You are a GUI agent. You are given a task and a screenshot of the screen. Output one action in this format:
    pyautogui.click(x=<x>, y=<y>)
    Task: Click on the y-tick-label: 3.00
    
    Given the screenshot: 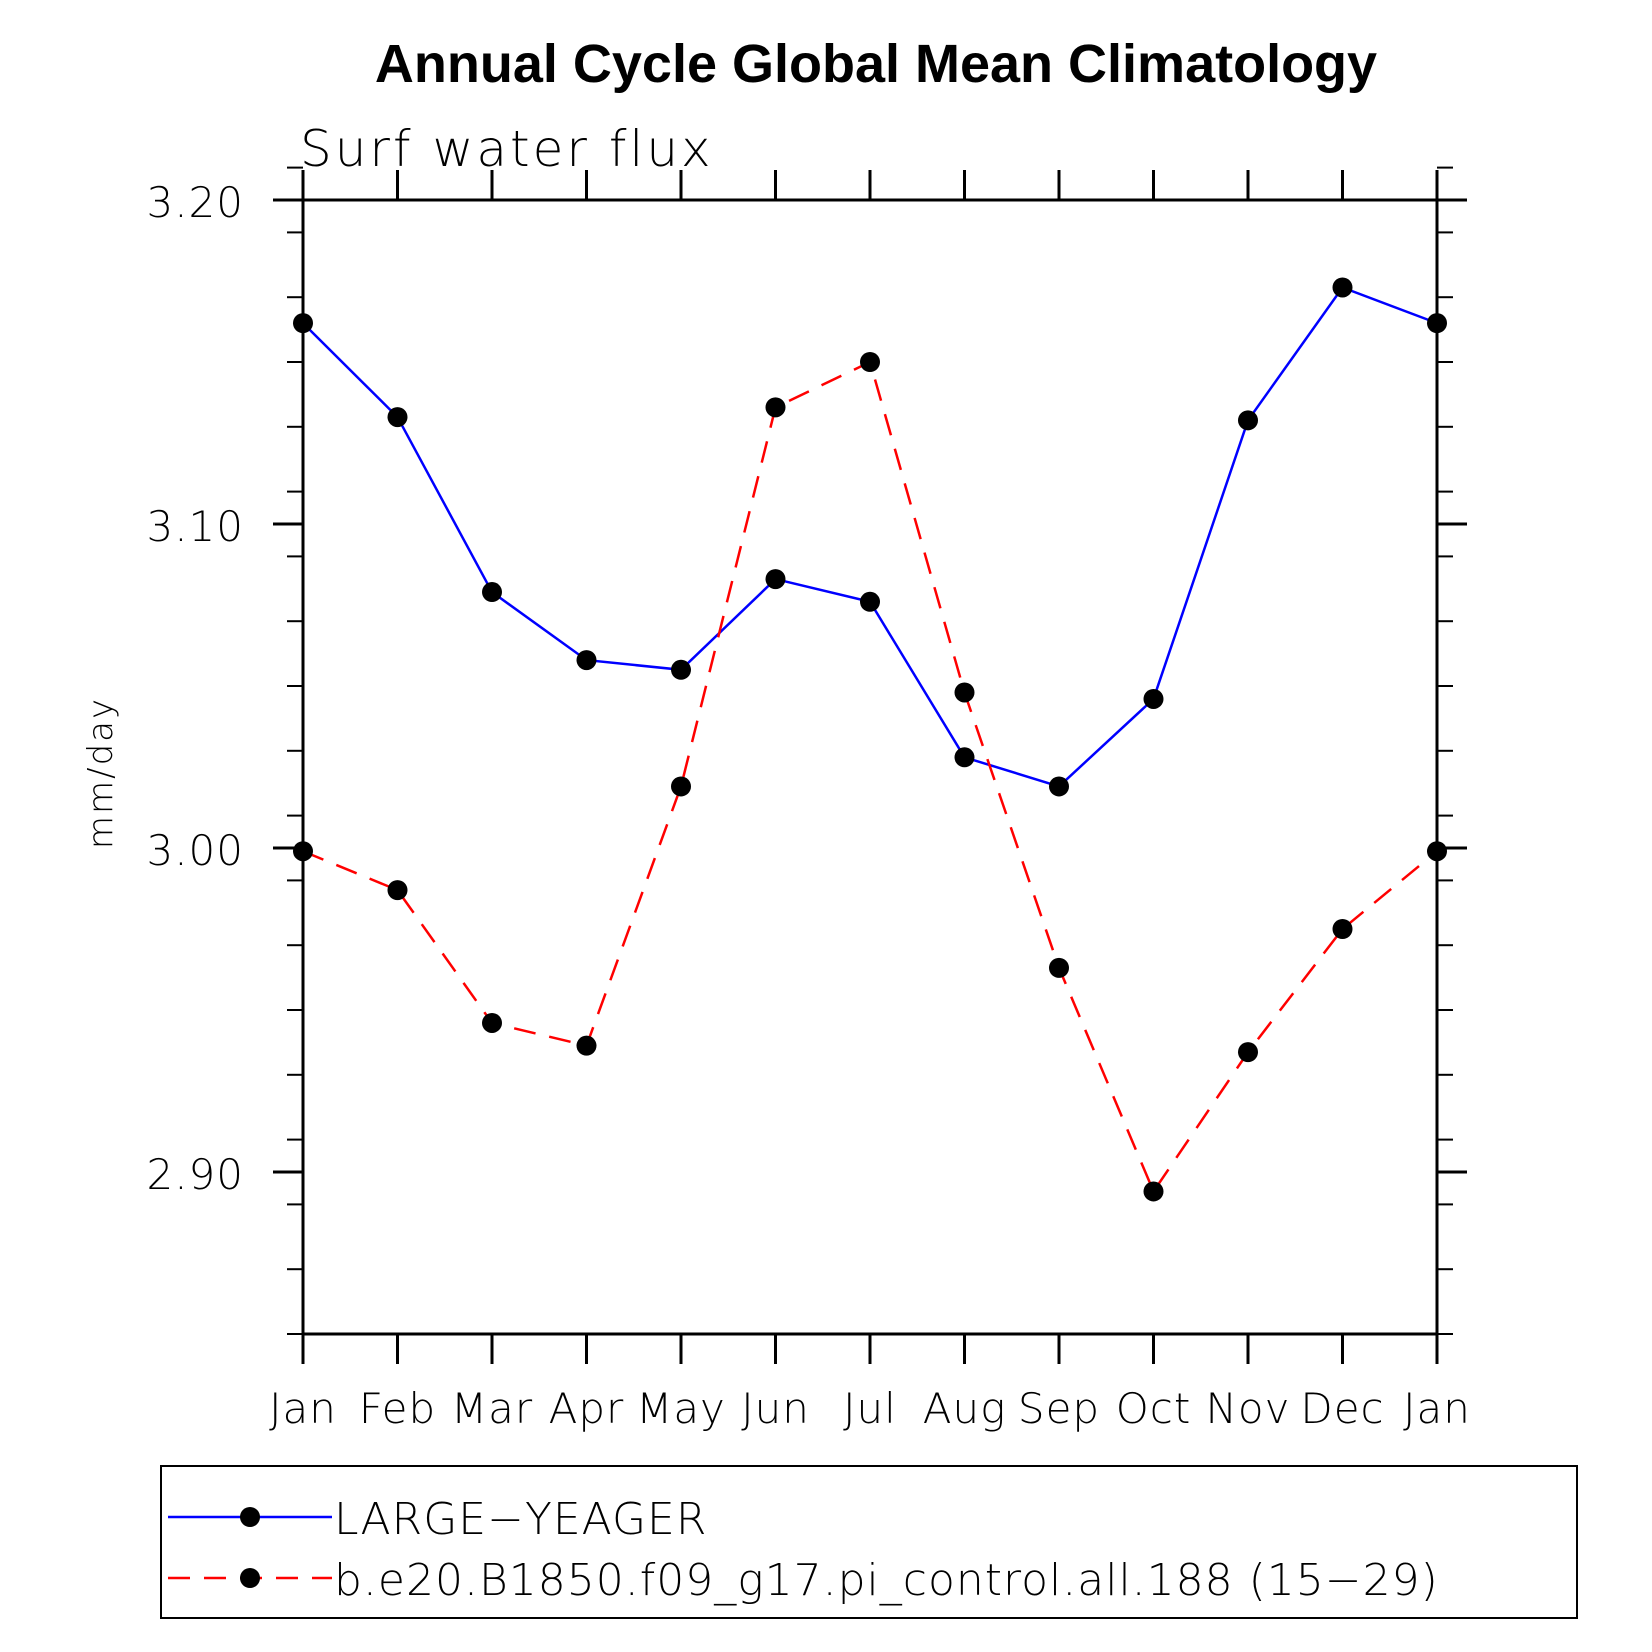 What is the action you would take?
    pyautogui.click(x=195, y=850)
    